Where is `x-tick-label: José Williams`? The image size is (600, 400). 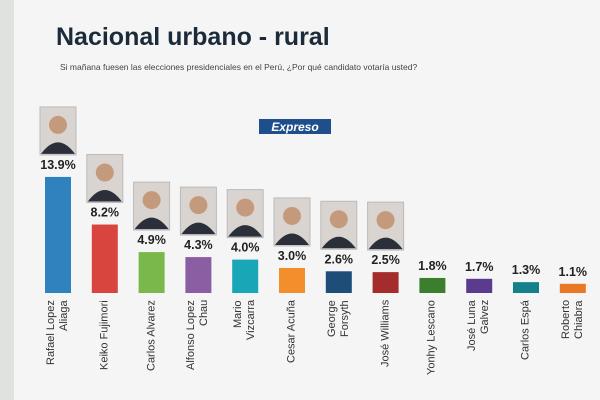 x-tick-label: José Williams is located at coordinates (385, 334).